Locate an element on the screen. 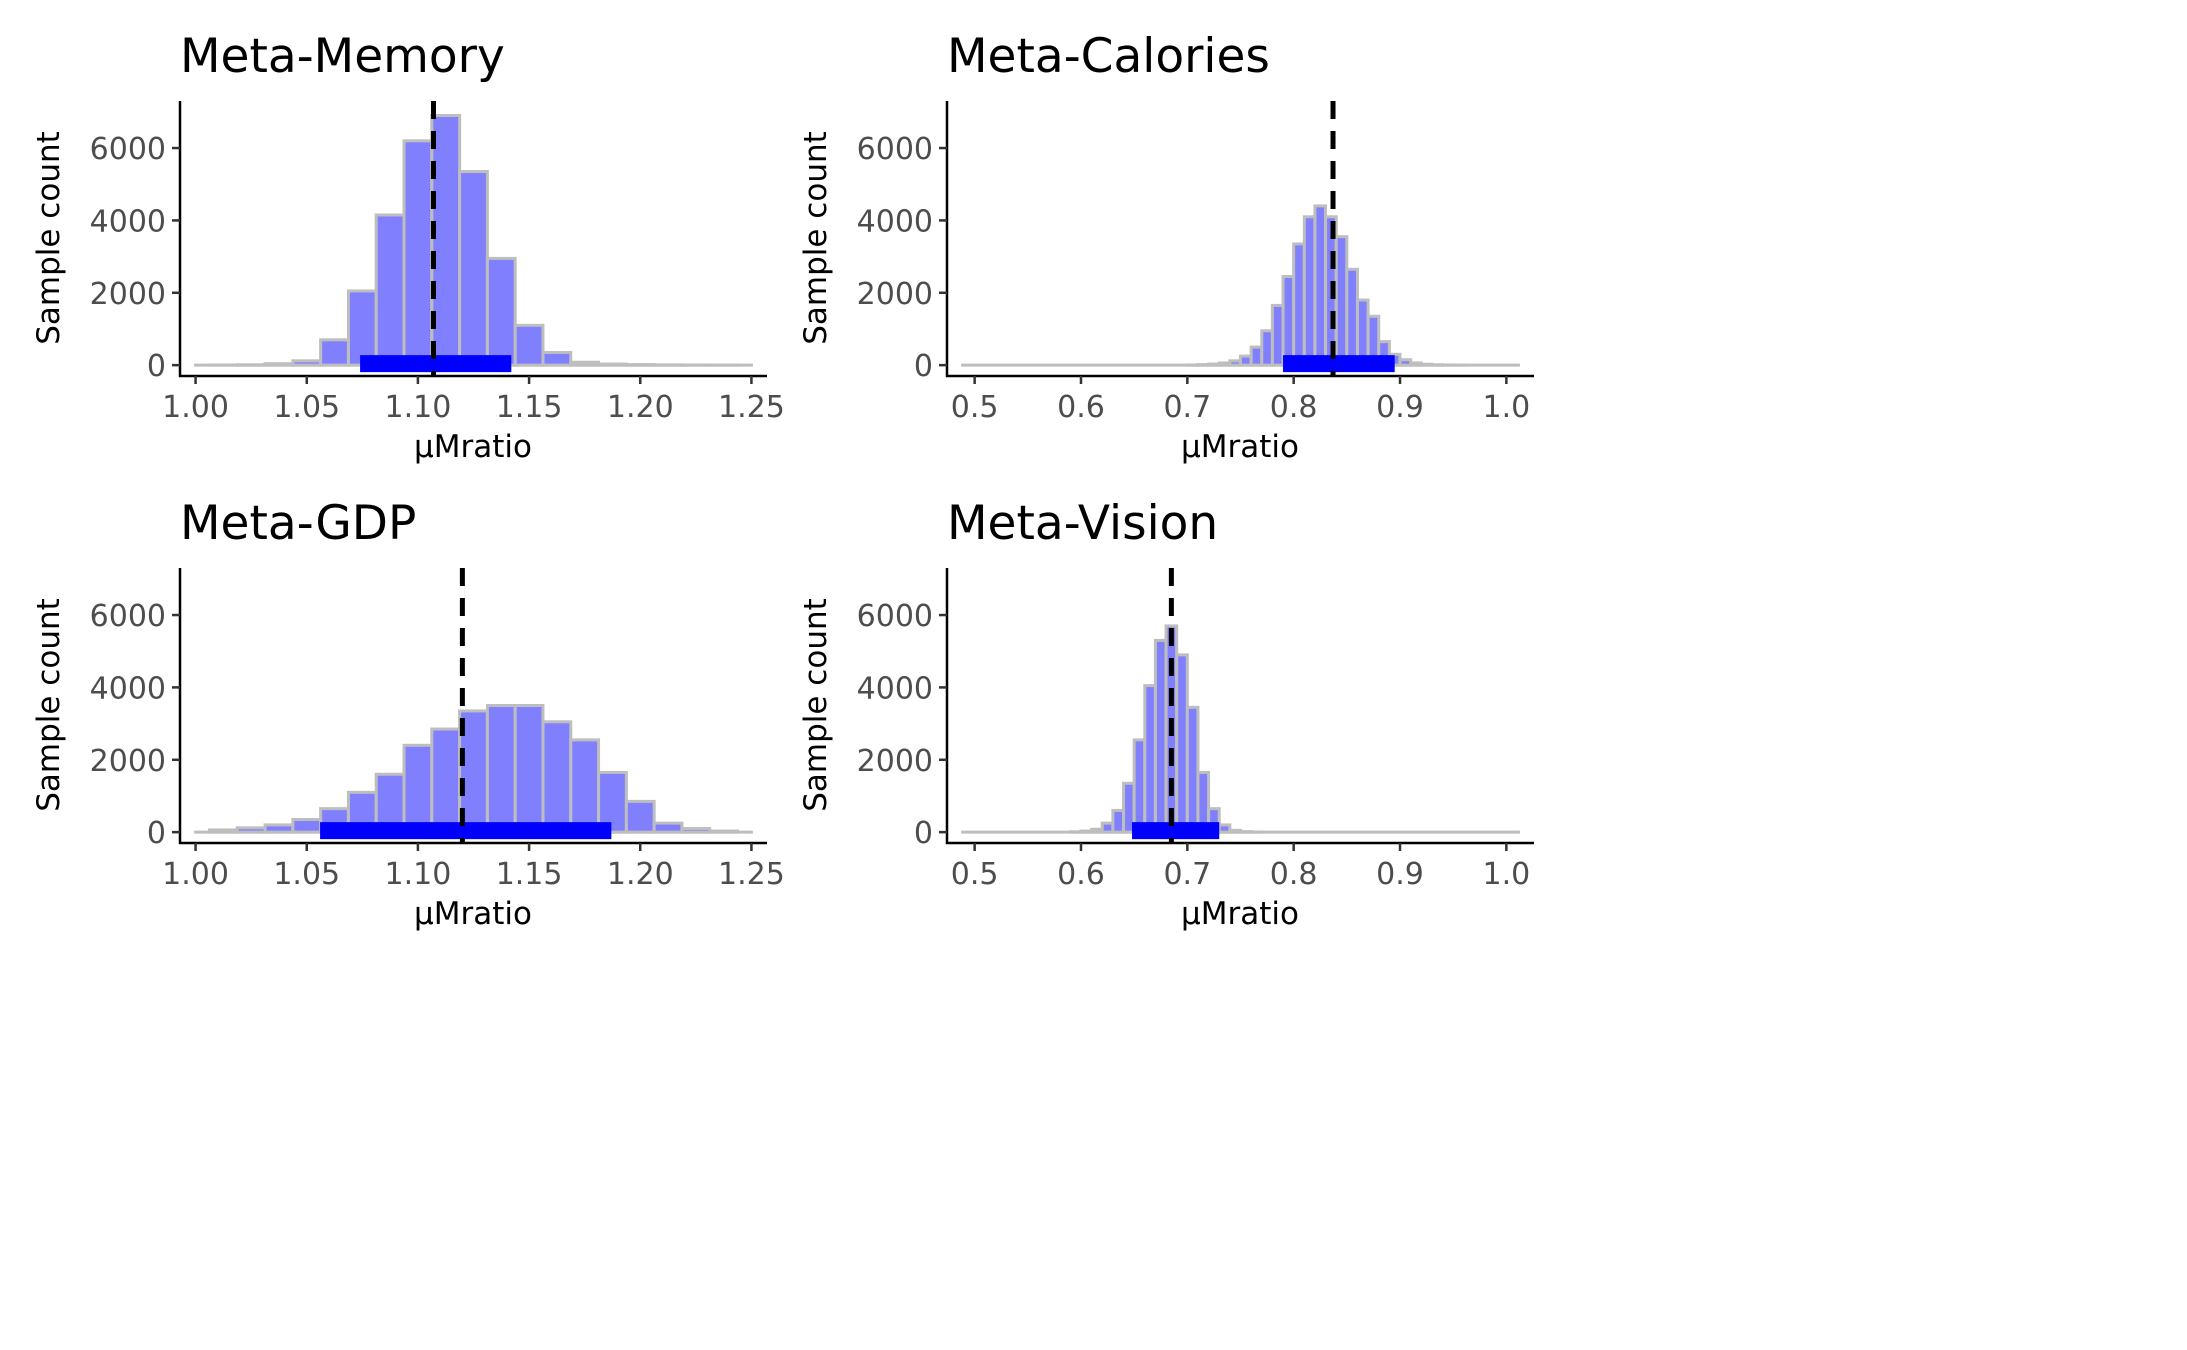 This screenshot has width=2187, height=1350. x-tick-label: 1.15 is located at coordinates (529, 874).